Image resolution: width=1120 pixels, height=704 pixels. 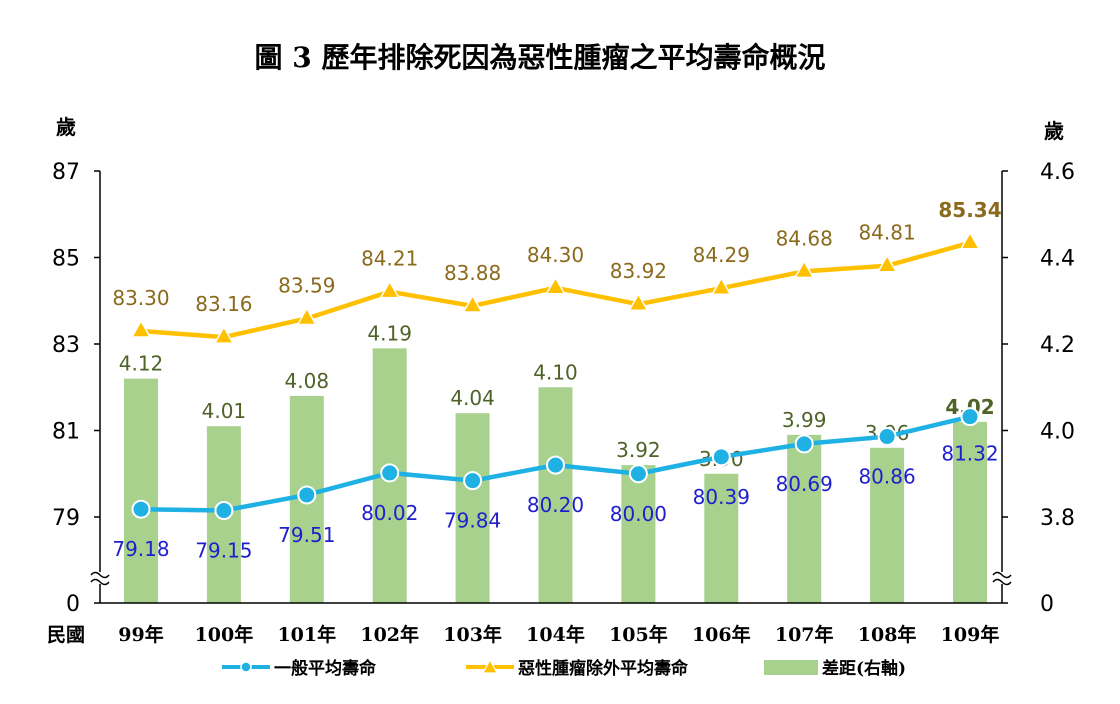 What do you see at coordinates (638, 450) in the screenshot?
I see `gap-bar-label: 3.92` at bounding box center [638, 450].